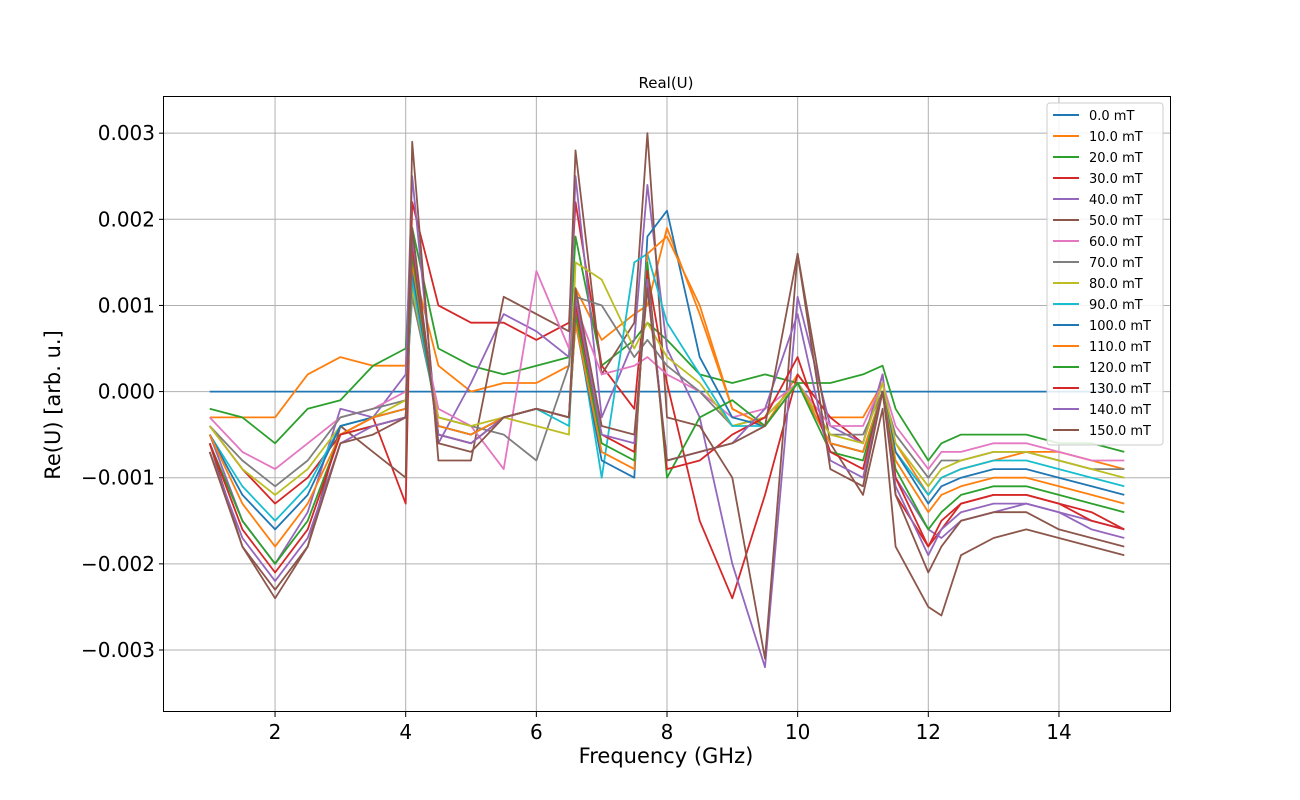  I want to click on legend-label: 60.0 mT, so click(1116, 242).